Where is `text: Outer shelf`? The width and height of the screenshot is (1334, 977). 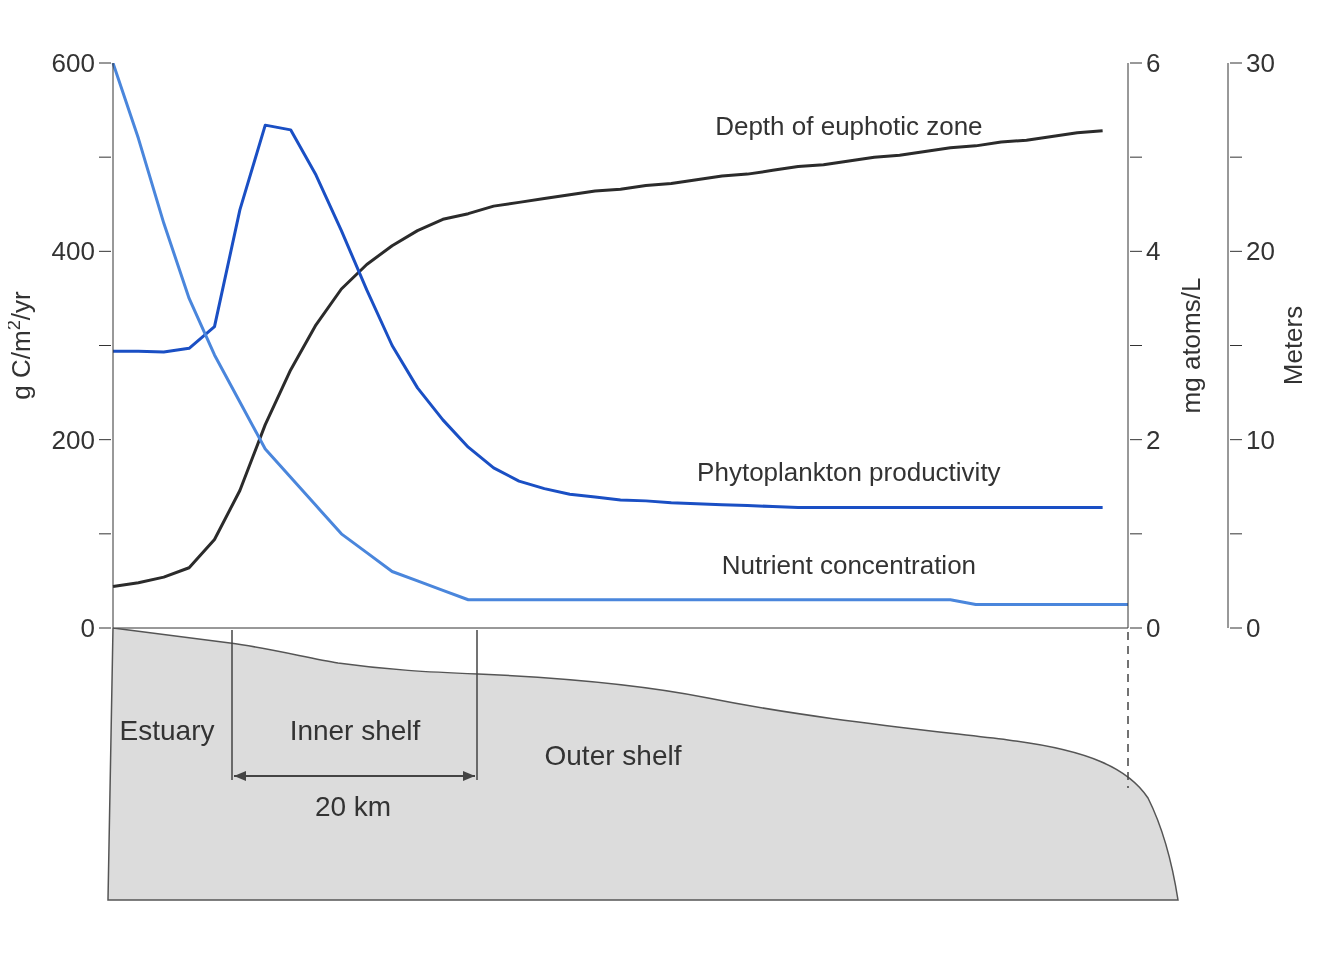
text: Outer shelf is located at coordinates (613, 755).